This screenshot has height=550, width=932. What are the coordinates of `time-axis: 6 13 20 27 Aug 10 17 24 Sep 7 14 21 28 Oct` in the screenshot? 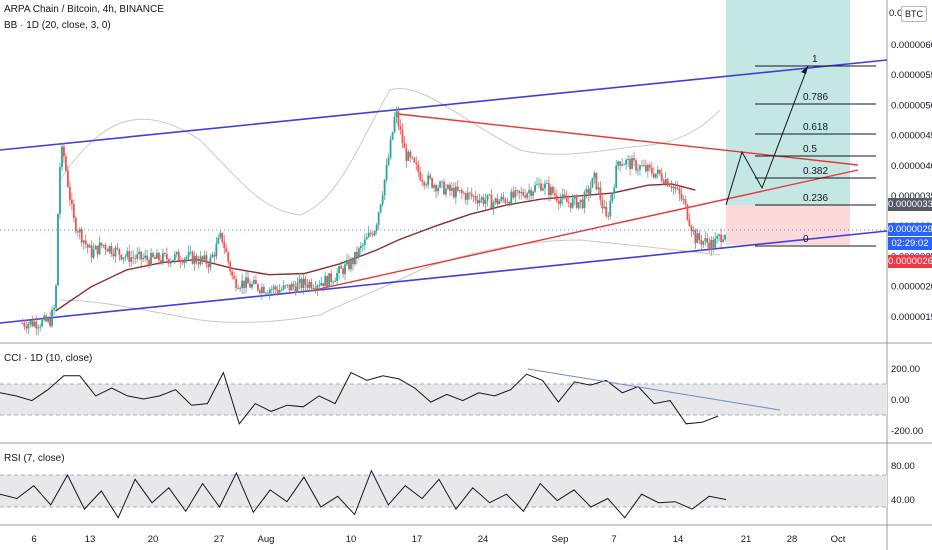 It's located at (438, 539).